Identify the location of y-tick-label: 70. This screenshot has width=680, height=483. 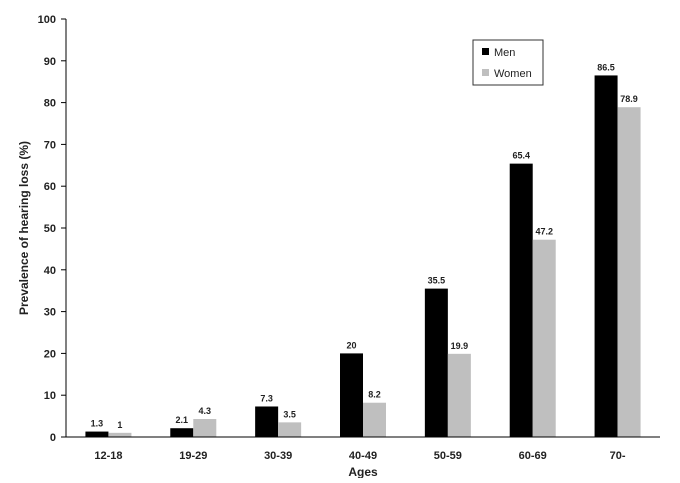
(50, 145).